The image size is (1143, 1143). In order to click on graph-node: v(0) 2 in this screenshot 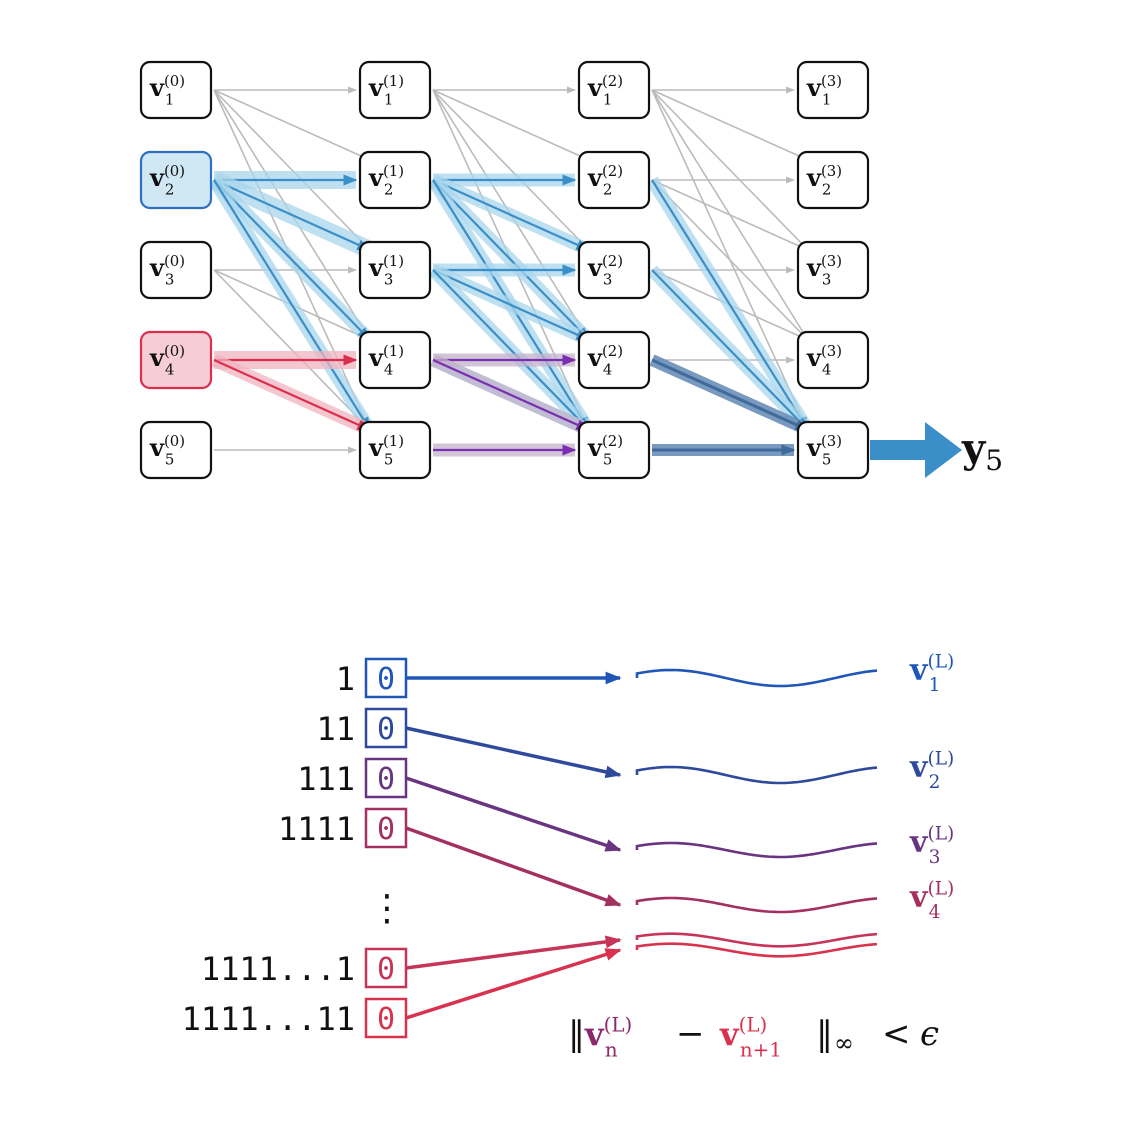, I will do `click(176, 180)`.